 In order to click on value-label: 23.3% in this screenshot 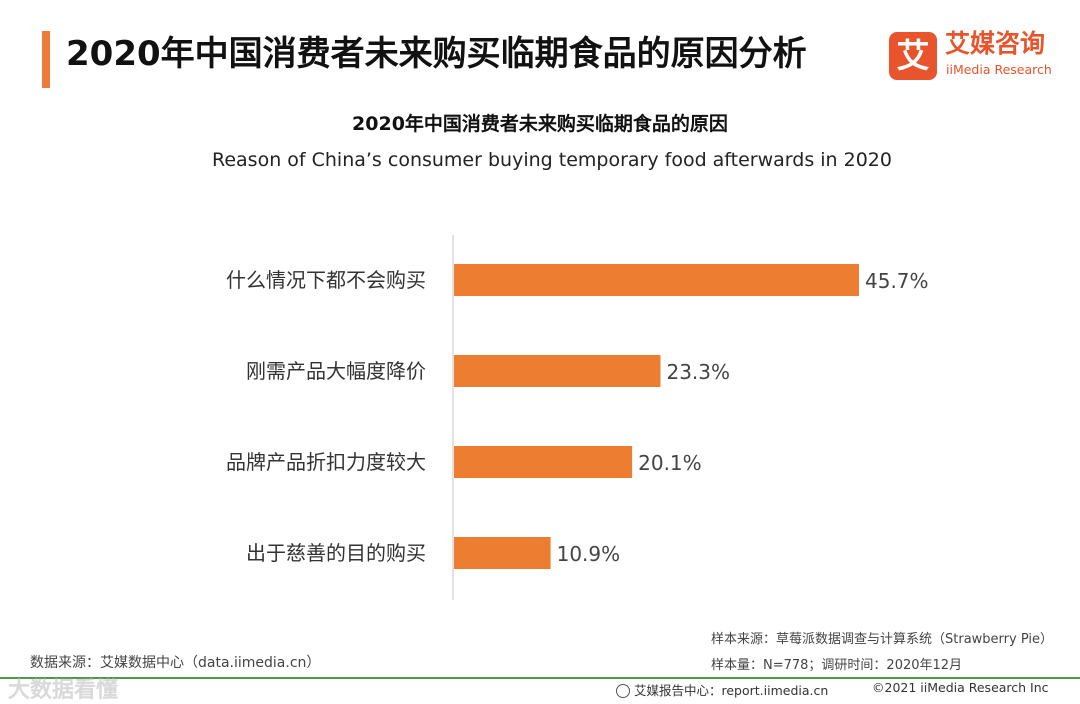, I will do `click(698, 372)`.